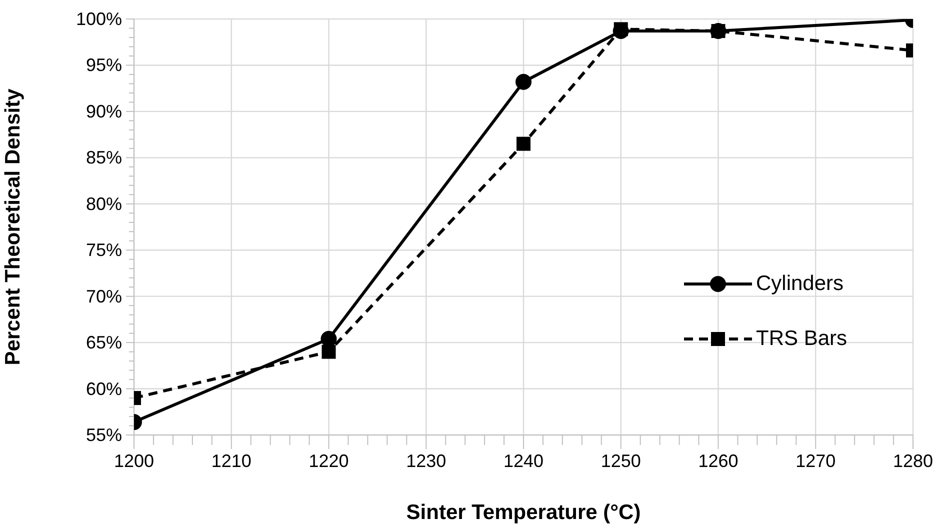 The width and height of the screenshot is (944, 531). I want to click on legend-label: Cylinders, so click(800, 284).